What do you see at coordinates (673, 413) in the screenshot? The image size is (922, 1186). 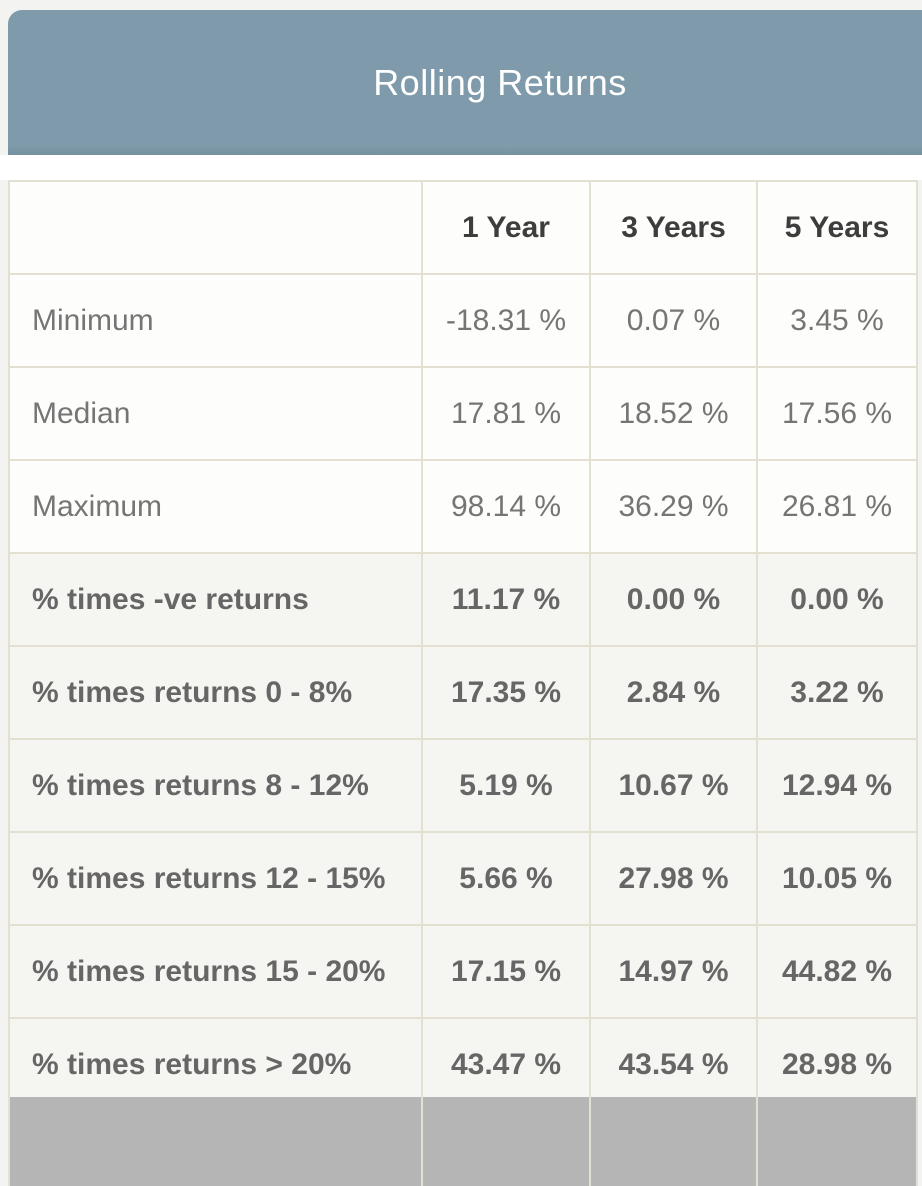 I see `row-value-3-years: 18.52 %` at bounding box center [673, 413].